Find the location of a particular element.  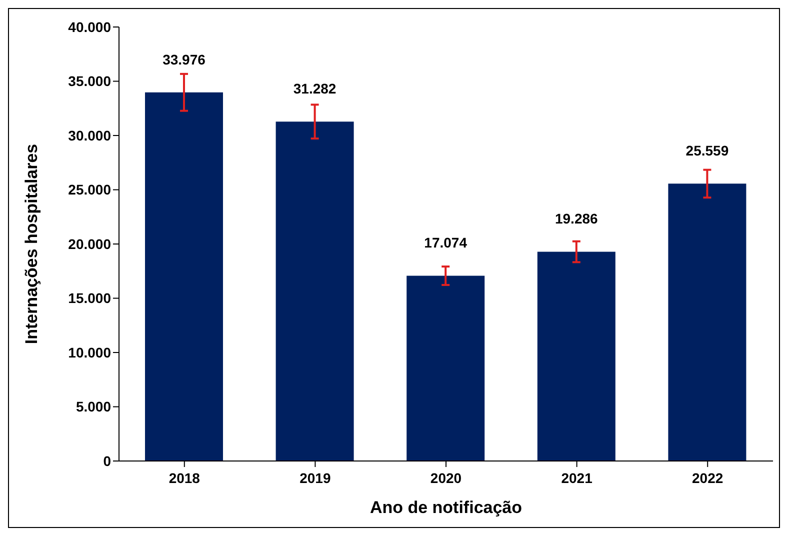

x-tick-label: 2020 is located at coordinates (446, 478).